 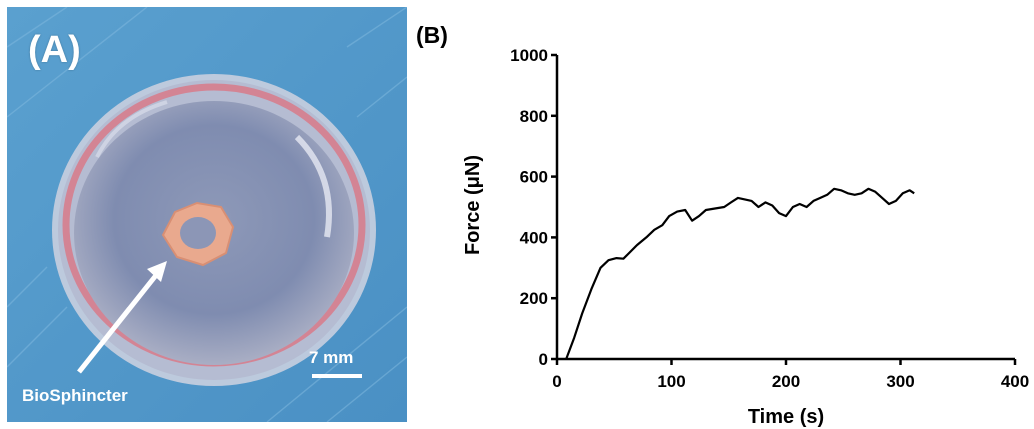 What do you see at coordinates (534, 298) in the screenshot?
I see `y-tick-label: 200` at bounding box center [534, 298].